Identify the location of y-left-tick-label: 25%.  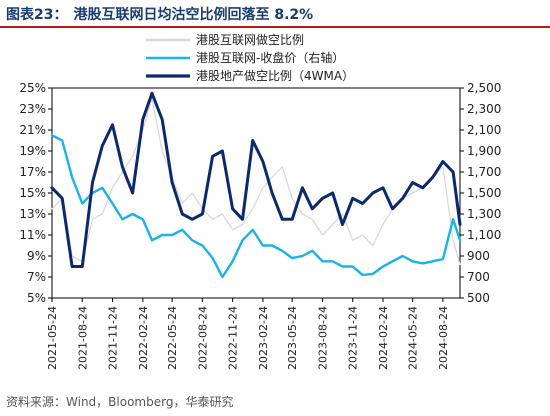
(32, 88).